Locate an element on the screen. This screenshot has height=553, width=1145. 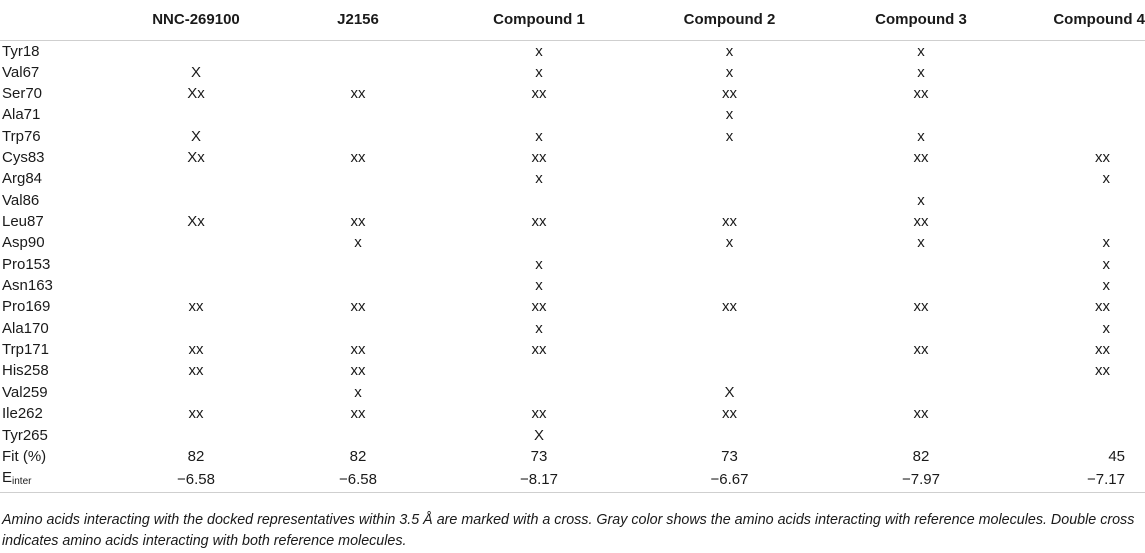
table-row: Ala71 x is located at coordinates (572, 114).